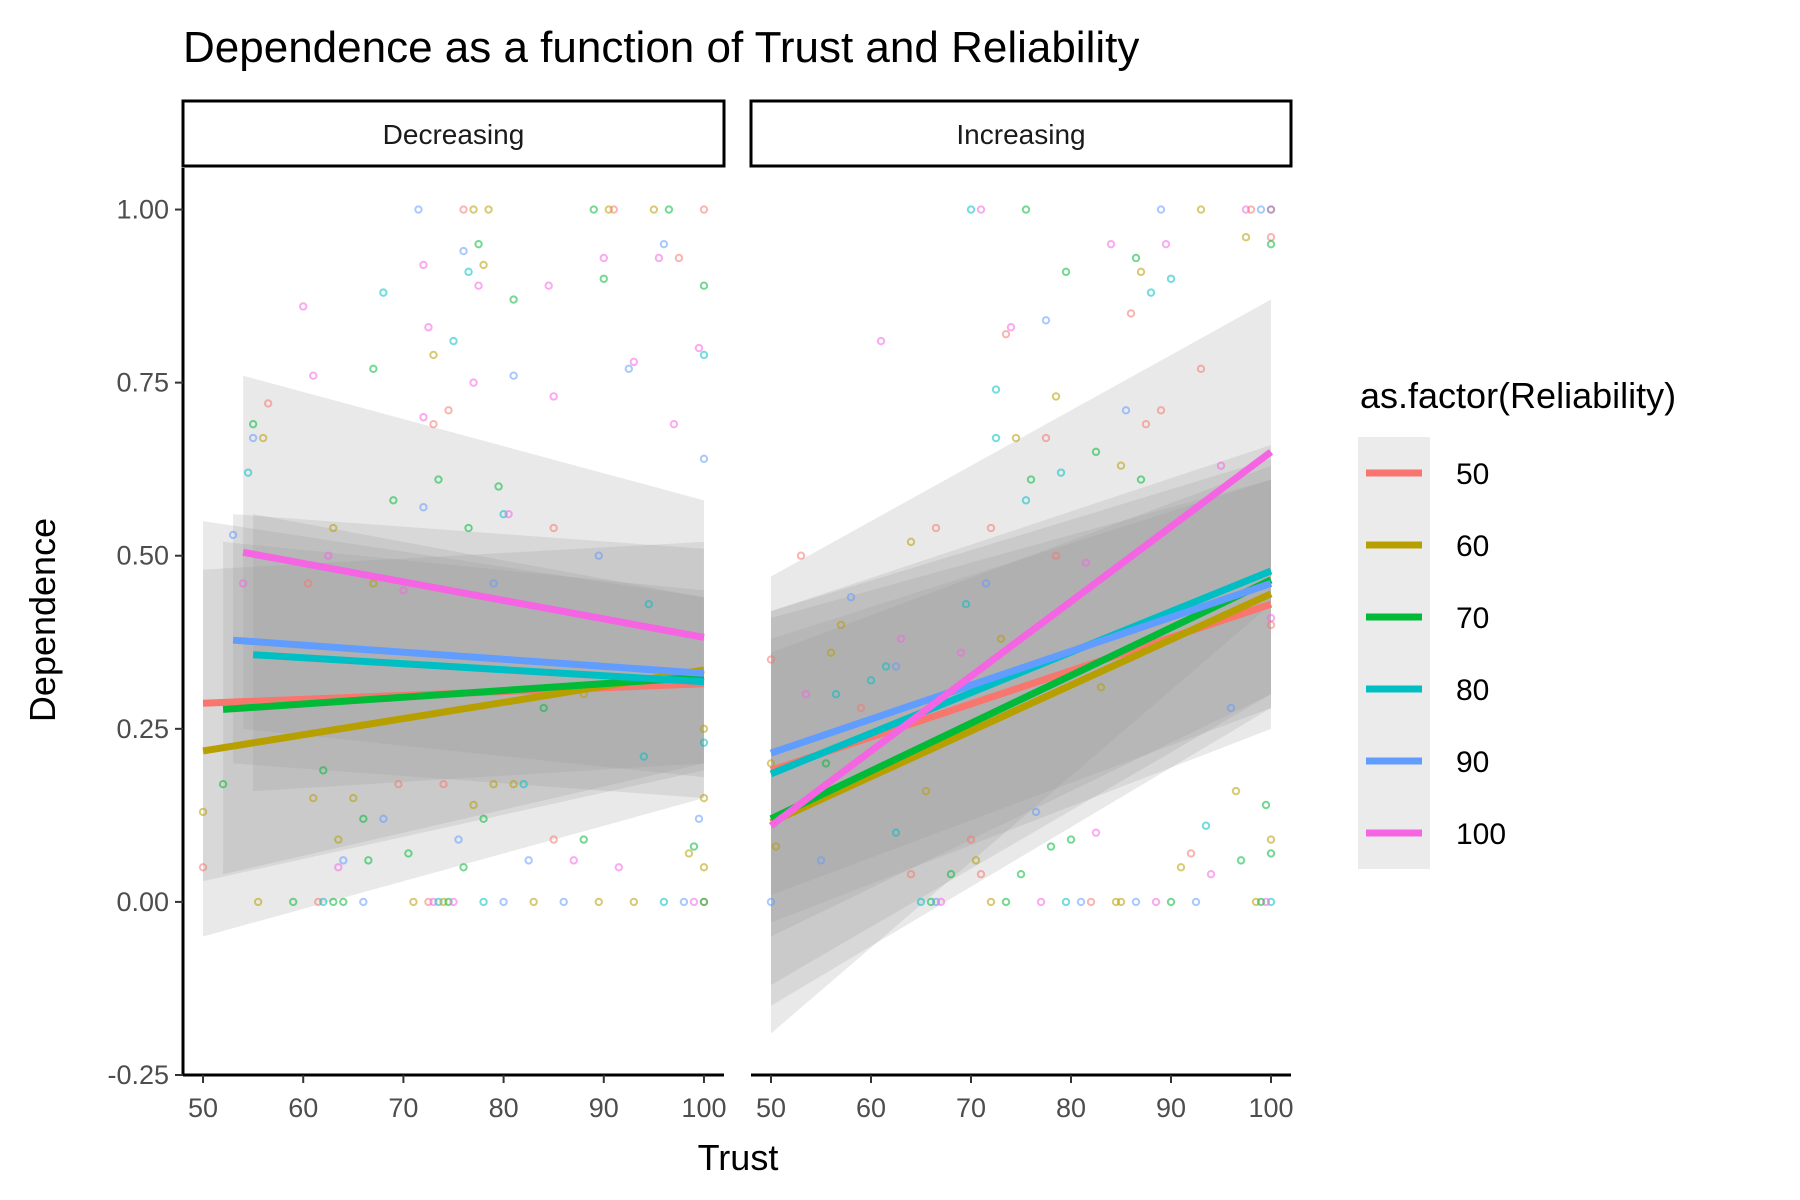 The width and height of the screenshot is (1800, 1200). I want to click on legend-label-70: 70, so click(1472, 618).